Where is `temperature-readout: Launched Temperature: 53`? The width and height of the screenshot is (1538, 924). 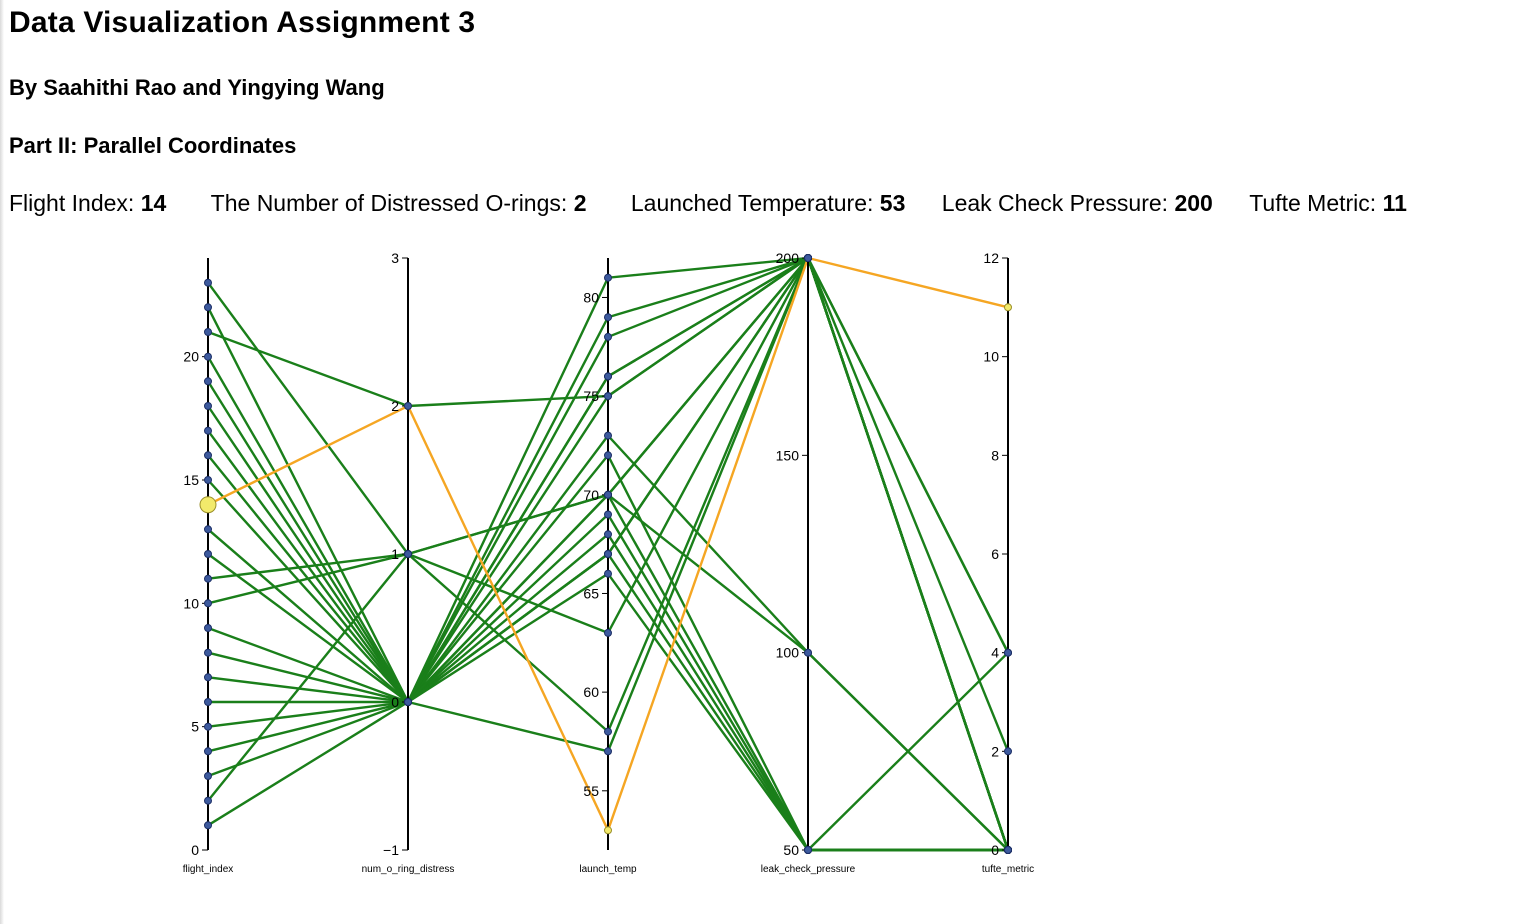 temperature-readout: Launched Temperature: 53 is located at coordinates (768, 203).